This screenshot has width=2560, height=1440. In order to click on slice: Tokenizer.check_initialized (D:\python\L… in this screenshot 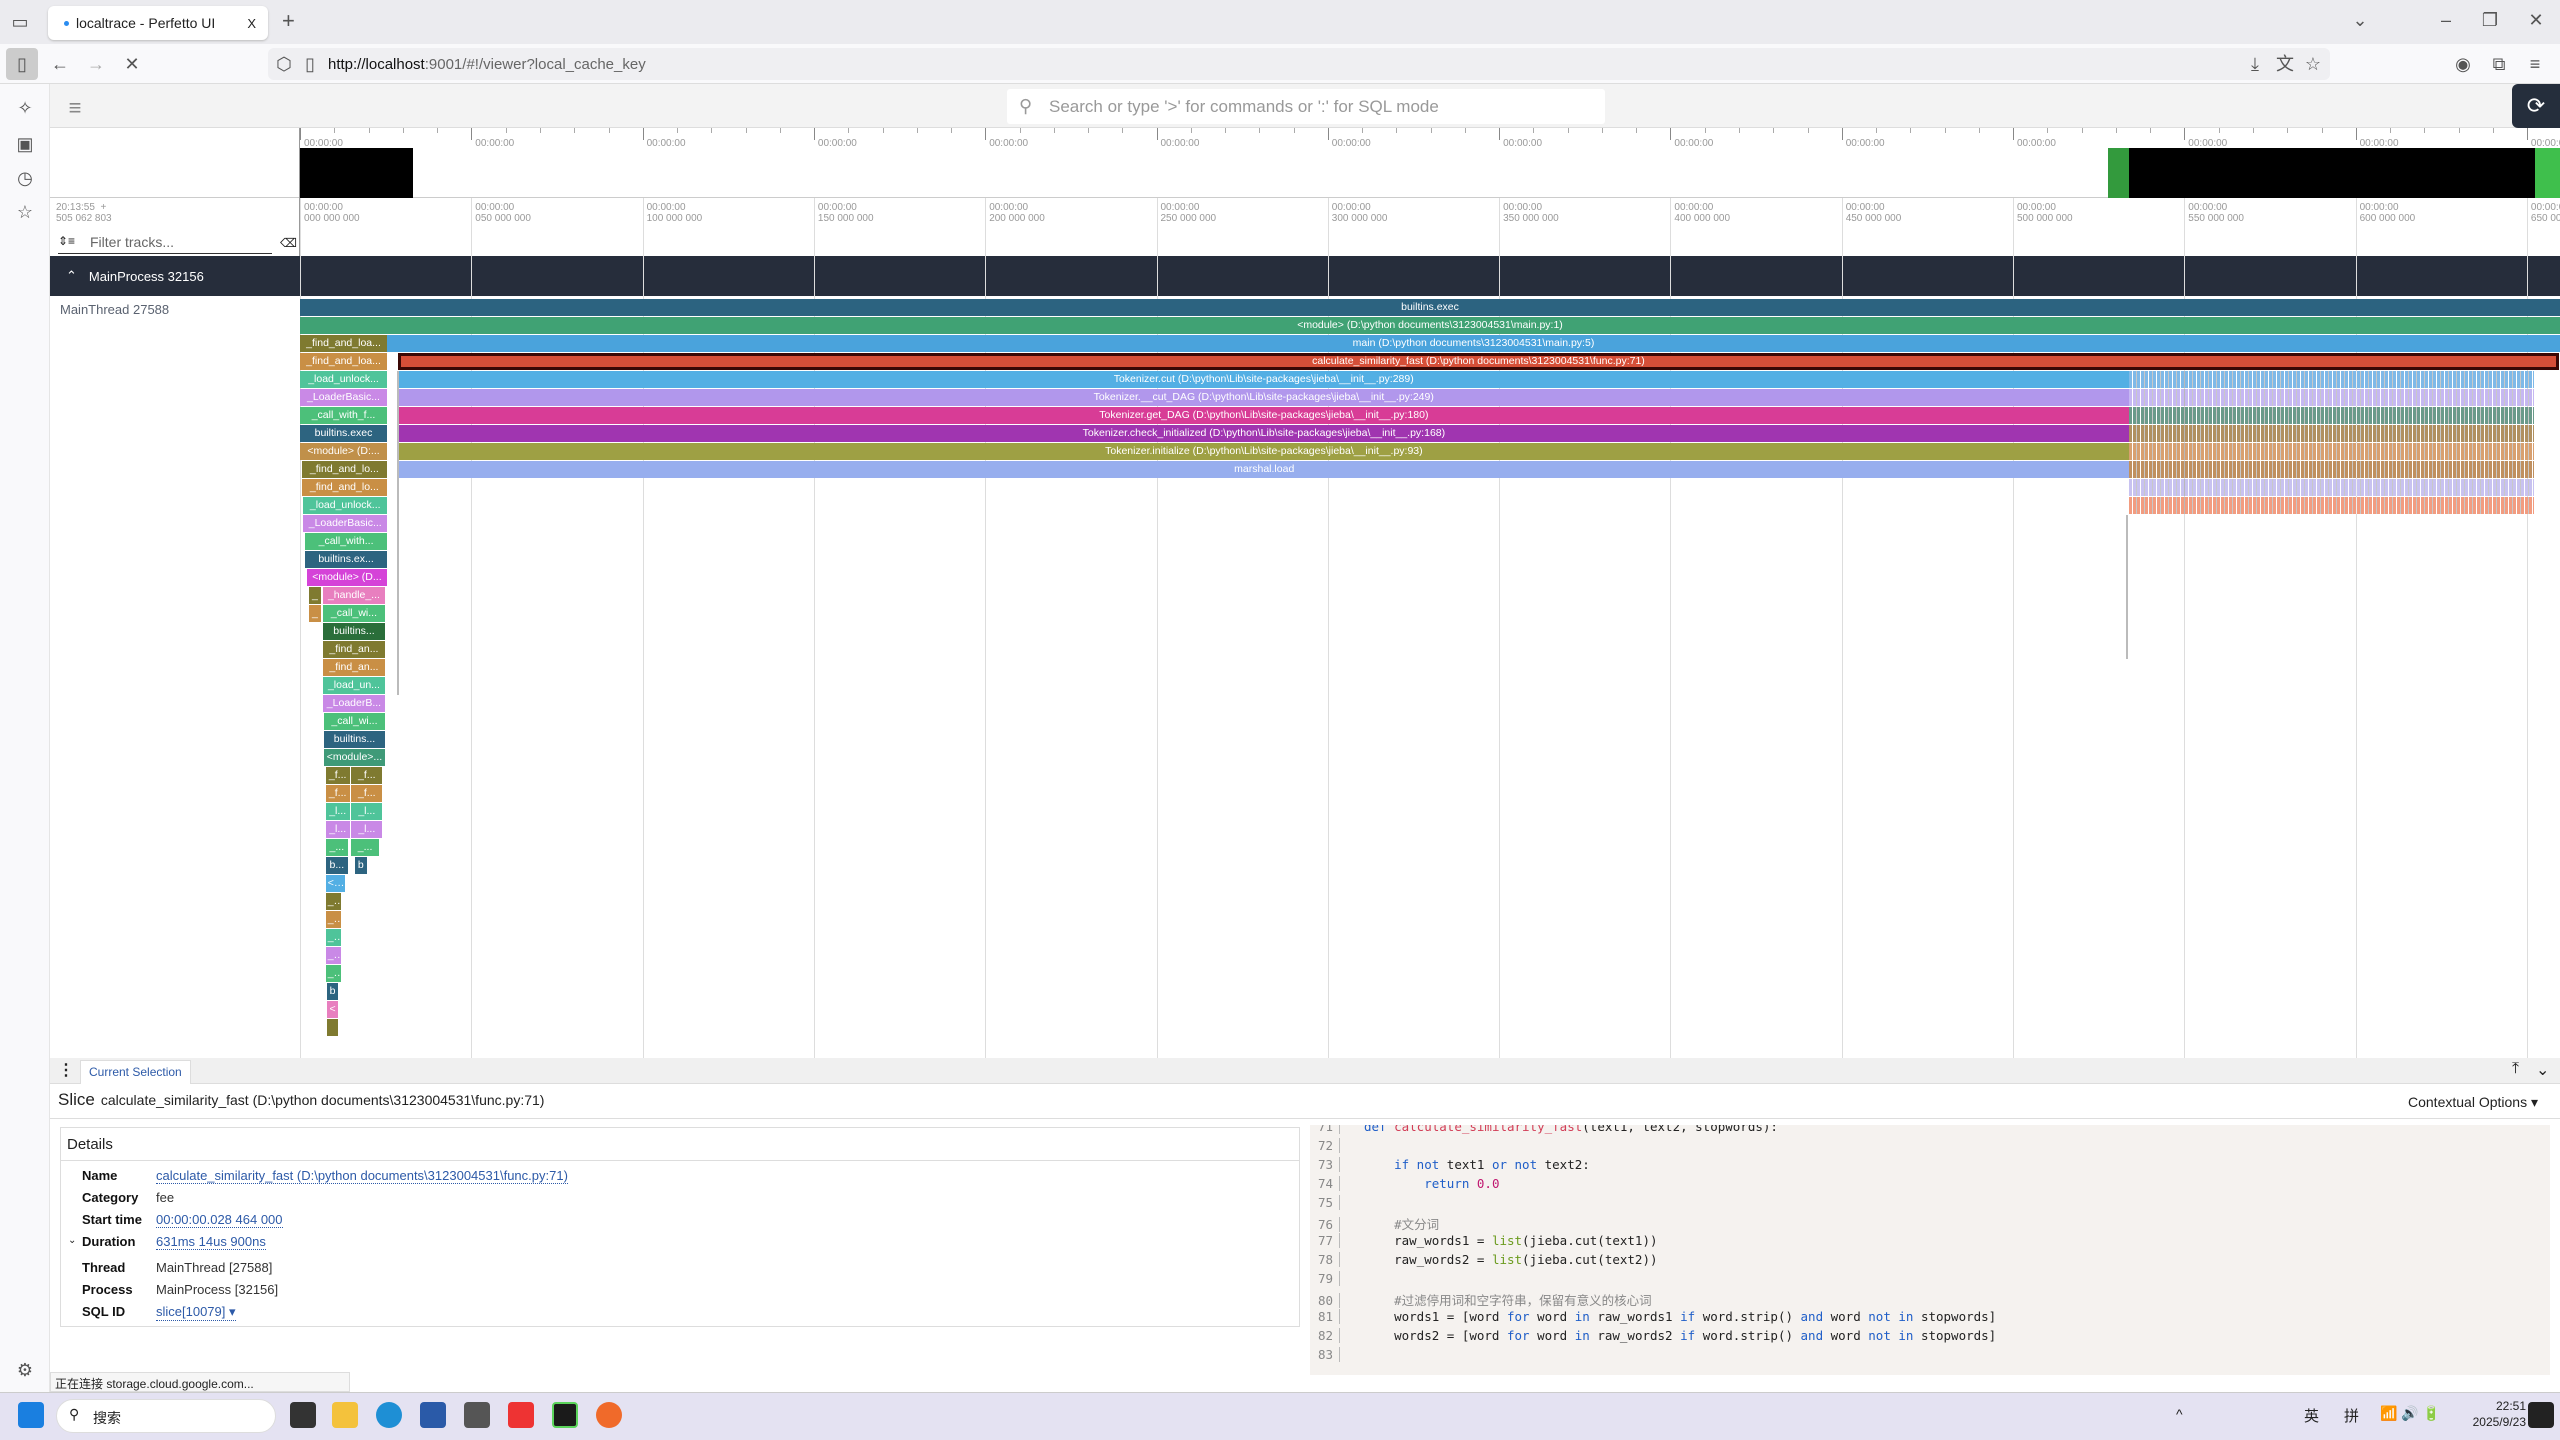, I will do `click(1264, 433)`.